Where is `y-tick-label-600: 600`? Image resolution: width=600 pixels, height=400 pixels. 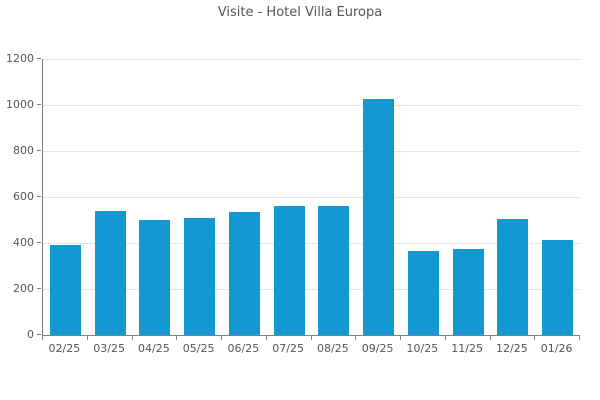
y-tick-label-600: 600 is located at coordinates (23, 196).